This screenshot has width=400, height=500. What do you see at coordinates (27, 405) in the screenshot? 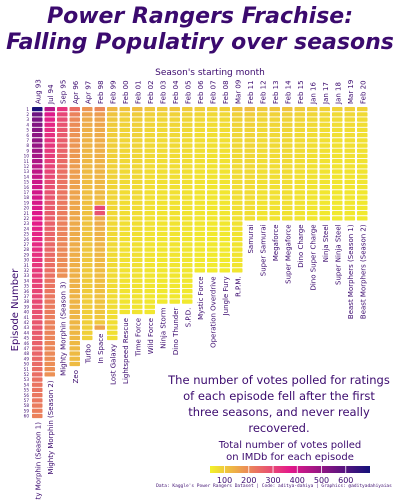
I see `episode-tick-label: 58` at bounding box center [27, 405].